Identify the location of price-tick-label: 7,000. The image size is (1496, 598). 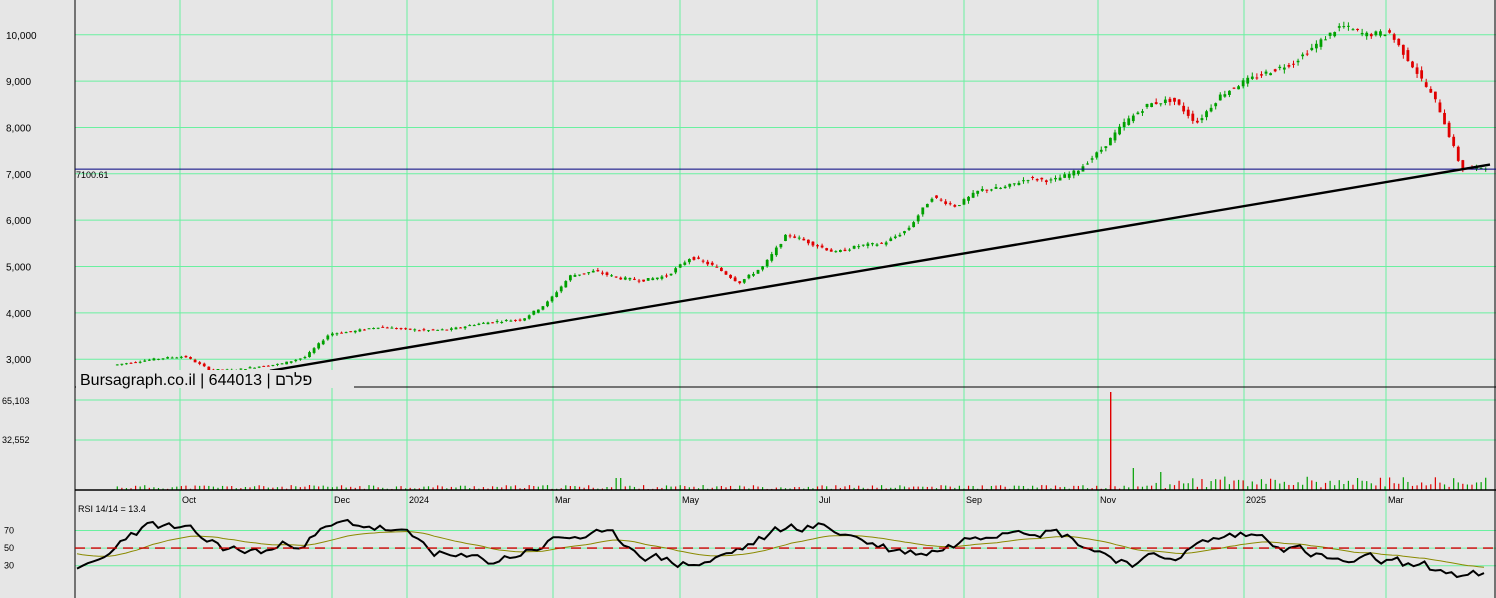
(18, 175).